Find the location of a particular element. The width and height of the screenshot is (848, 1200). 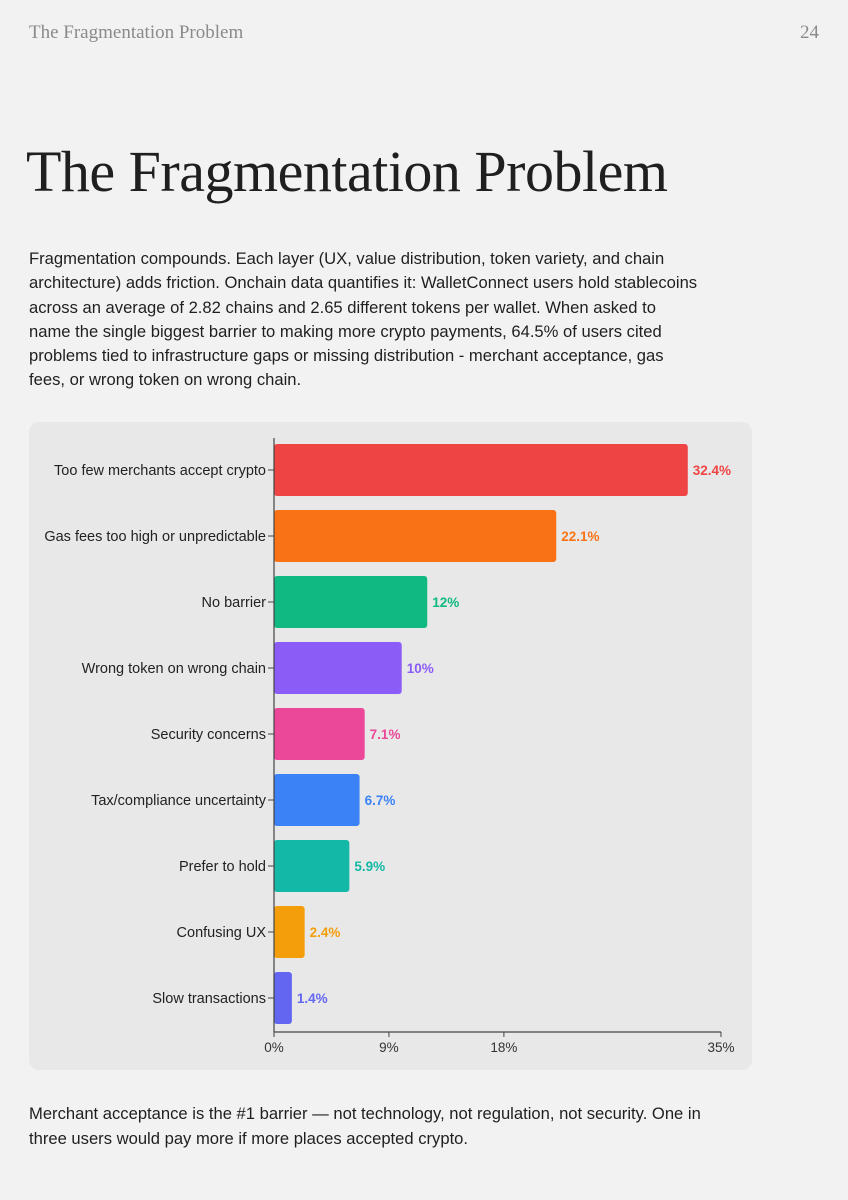

value-label: 32.4% is located at coordinates (712, 470).